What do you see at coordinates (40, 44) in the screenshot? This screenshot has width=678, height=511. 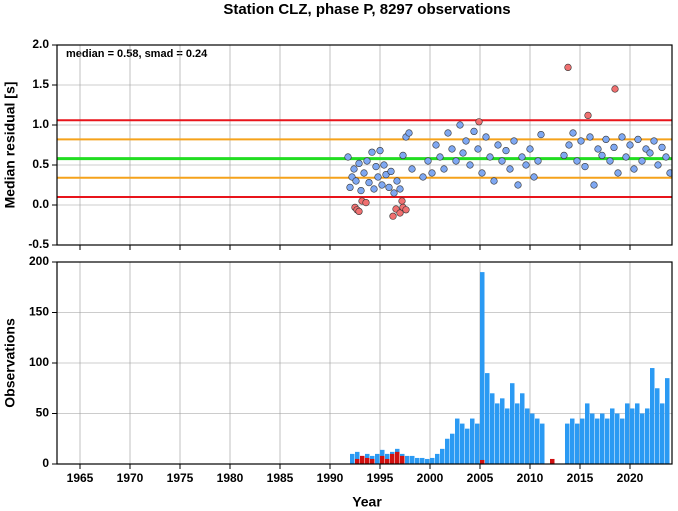 I see `y-tick-label: 2.0` at bounding box center [40, 44].